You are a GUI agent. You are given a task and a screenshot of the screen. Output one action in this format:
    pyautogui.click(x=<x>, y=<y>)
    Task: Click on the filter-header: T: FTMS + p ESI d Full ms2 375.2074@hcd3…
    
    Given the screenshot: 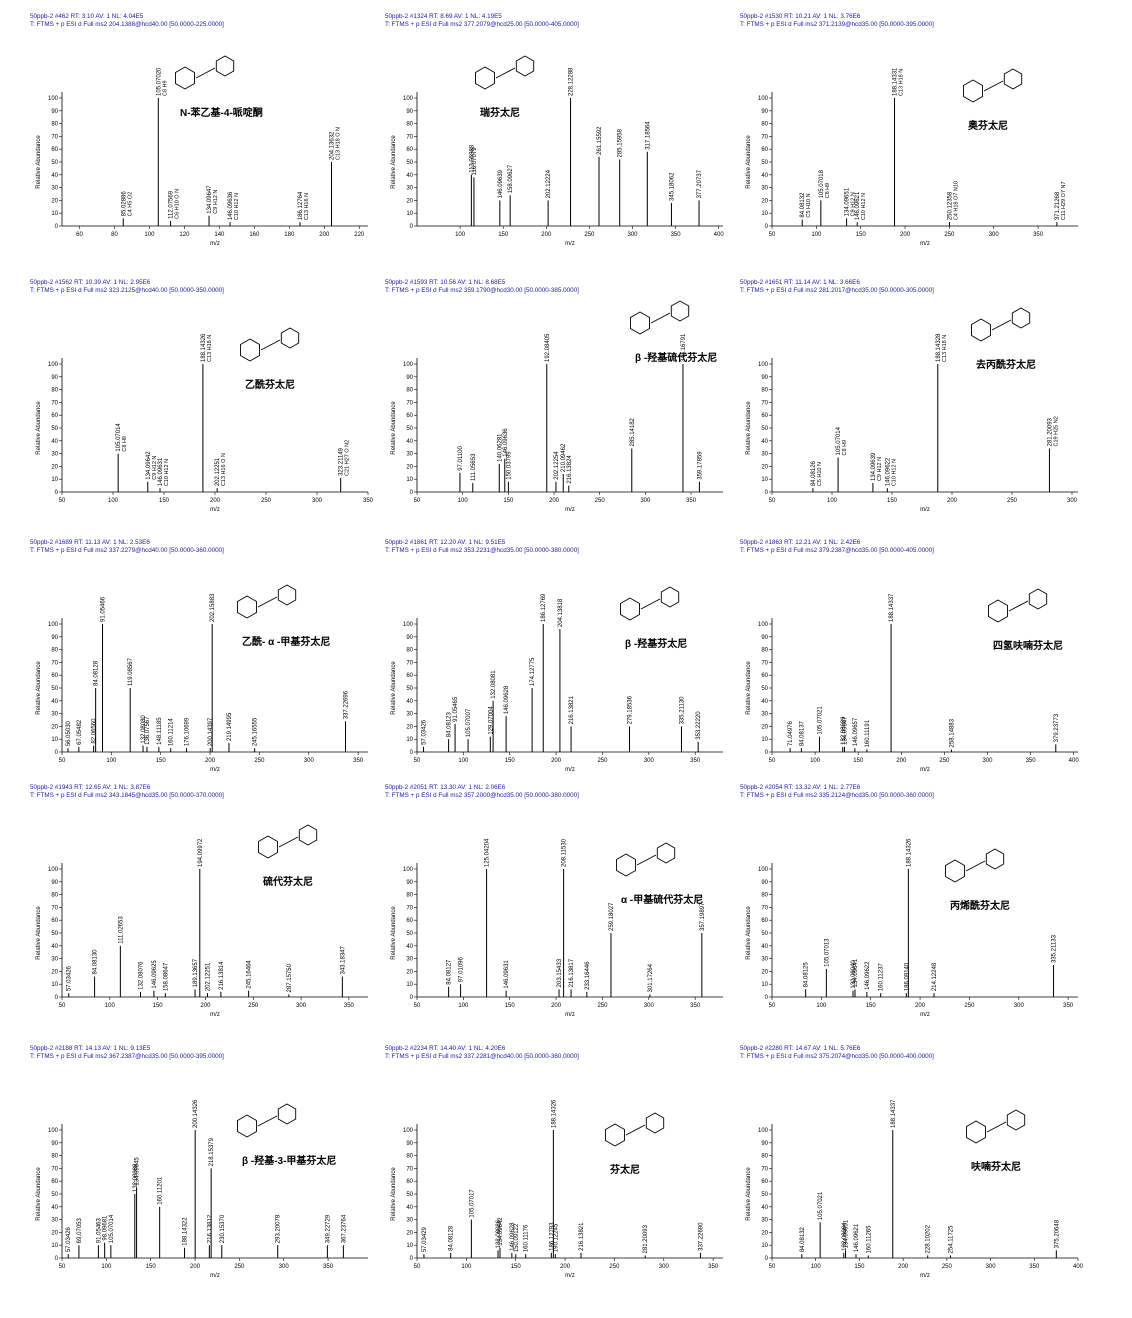 What is the action you would take?
    pyautogui.click(x=837, y=1056)
    